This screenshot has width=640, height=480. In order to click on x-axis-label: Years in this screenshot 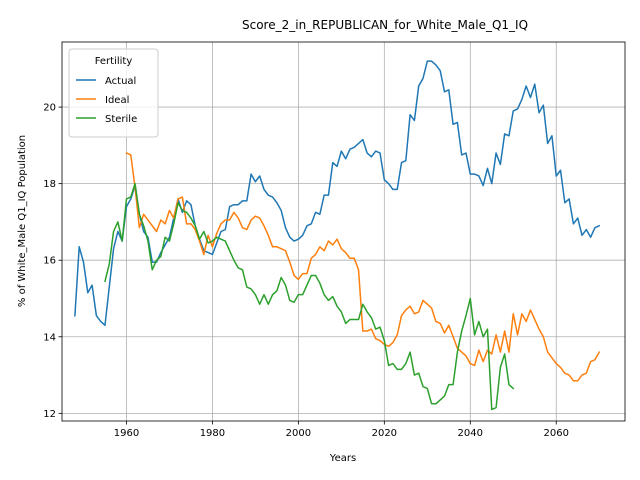, I will do `click(342, 458)`.